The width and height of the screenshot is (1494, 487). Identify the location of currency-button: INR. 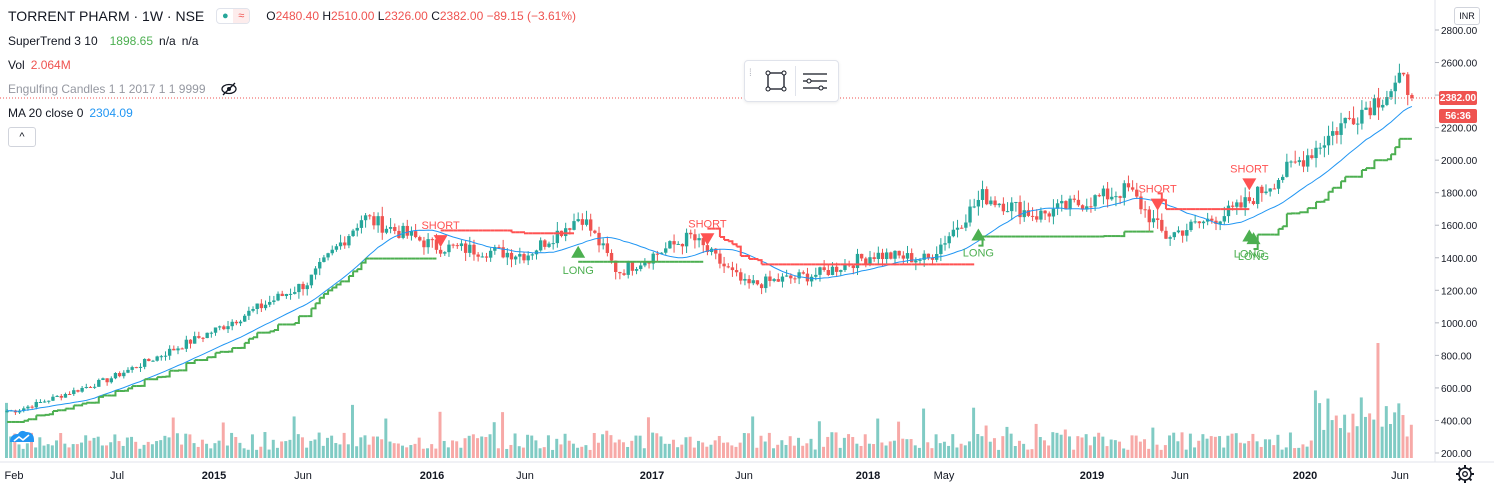
(1467, 16).